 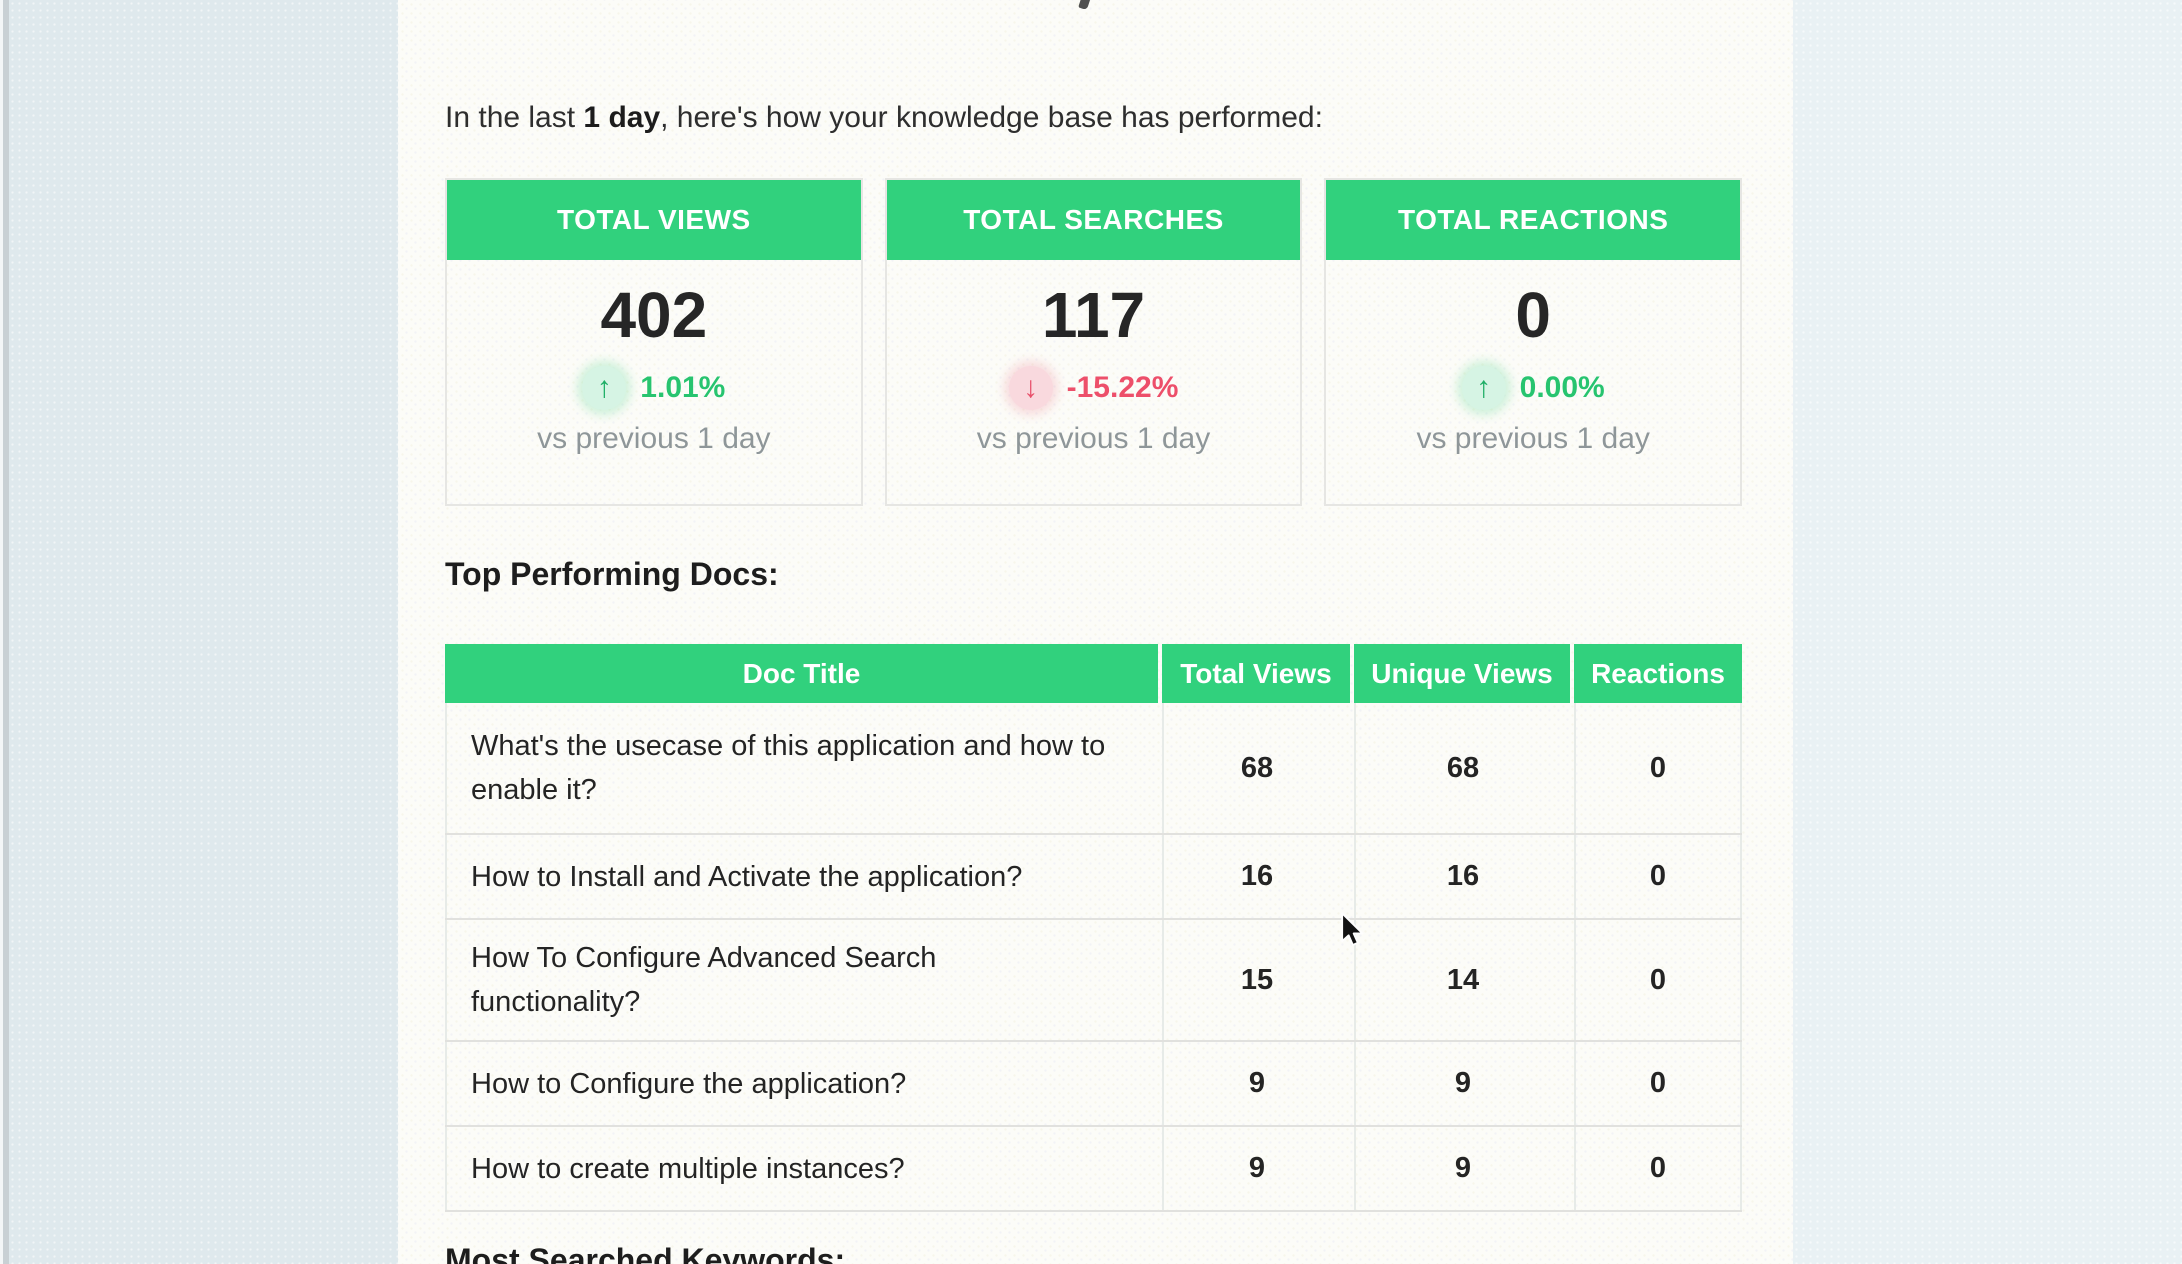 What do you see at coordinates (622, 117) in the screenshot?
I see `intro-period: 1 day` at bounding box center [622, 117].